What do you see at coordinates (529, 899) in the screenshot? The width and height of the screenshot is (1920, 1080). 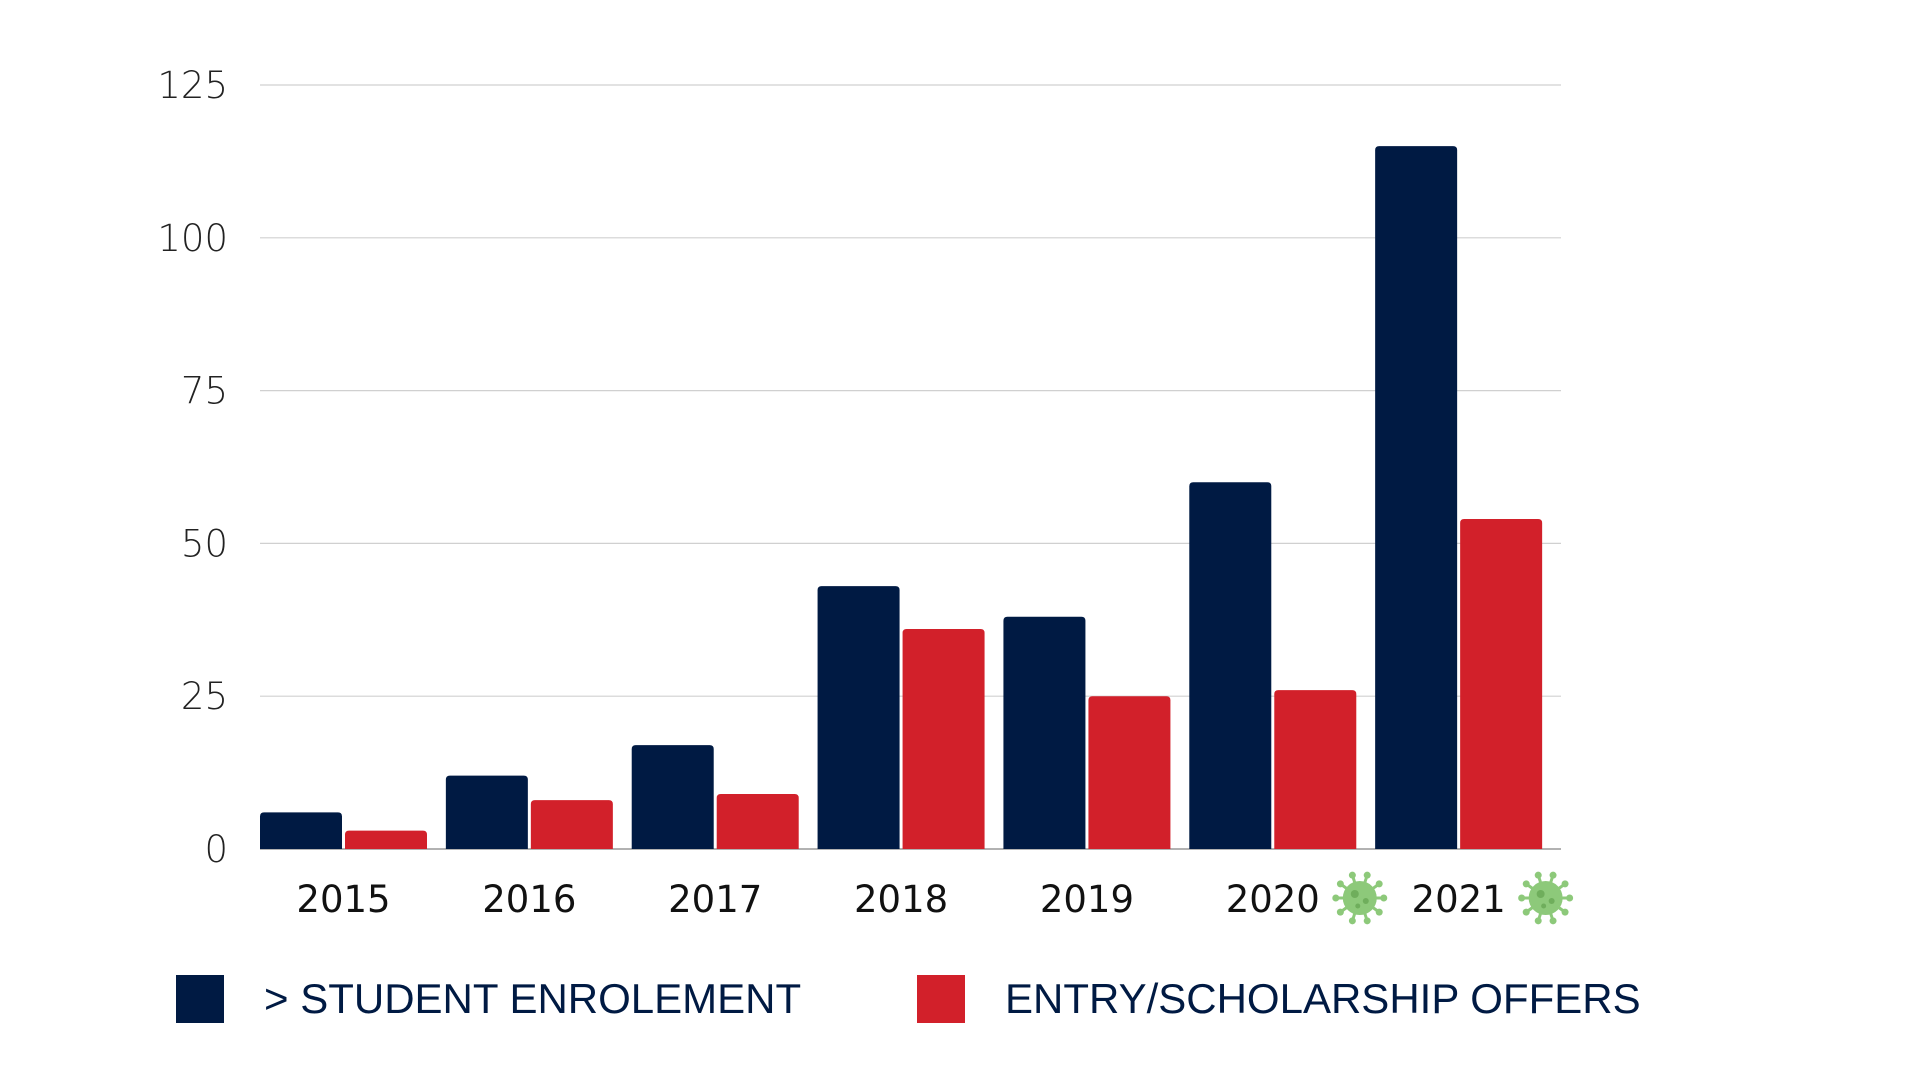 I see `x-tick-label: 2016` at bounding box center [529, 899].